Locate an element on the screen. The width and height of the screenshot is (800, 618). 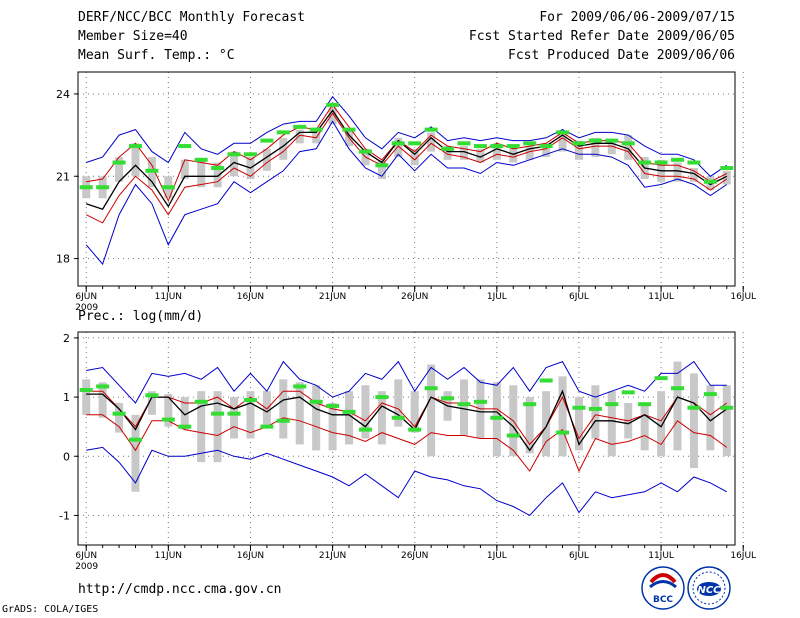
xtick-label: 16JUN is located at coordinates (250, 556).